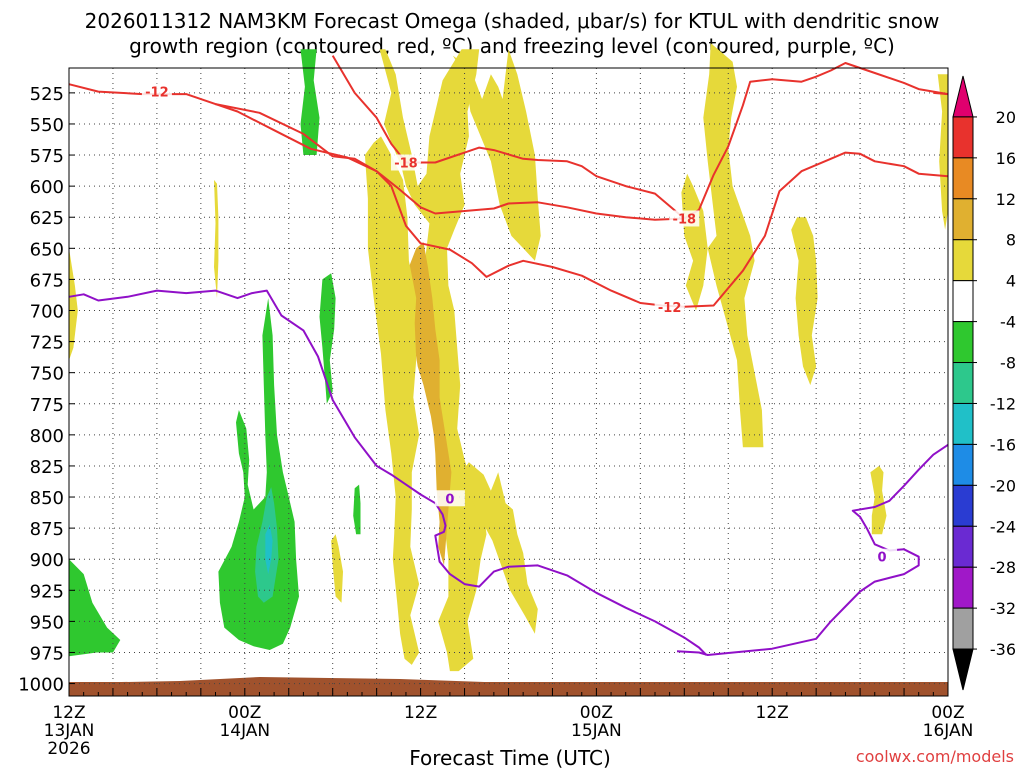 The image size is (1024, 768). I want to click on x-tick-label-1-1: 00Z, so click(244, 713).